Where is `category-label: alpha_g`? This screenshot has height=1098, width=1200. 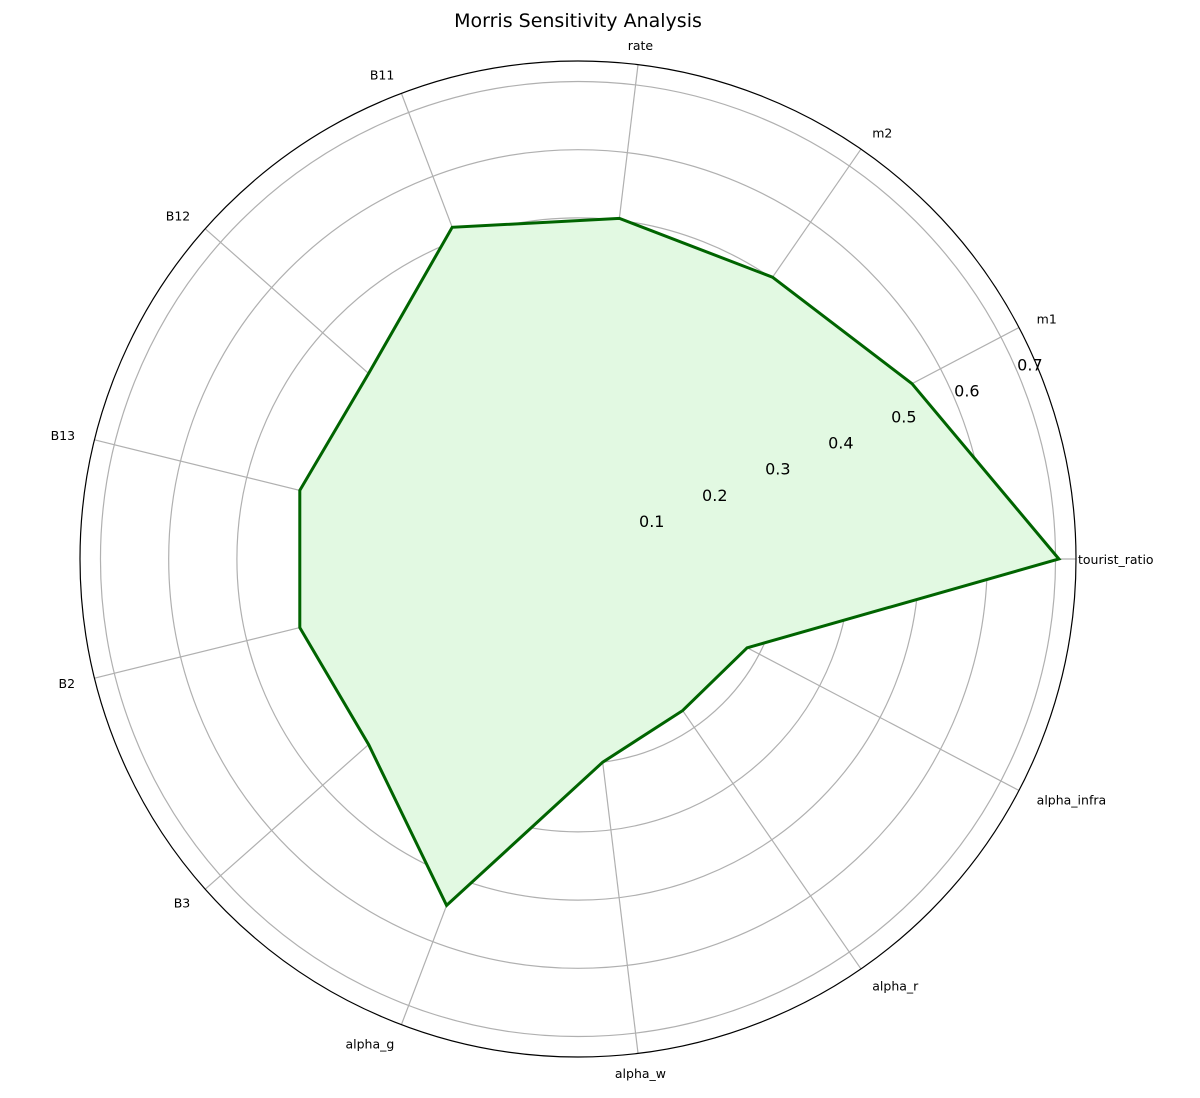 category-label: alpha_g is located at coordinates (369, 1043).